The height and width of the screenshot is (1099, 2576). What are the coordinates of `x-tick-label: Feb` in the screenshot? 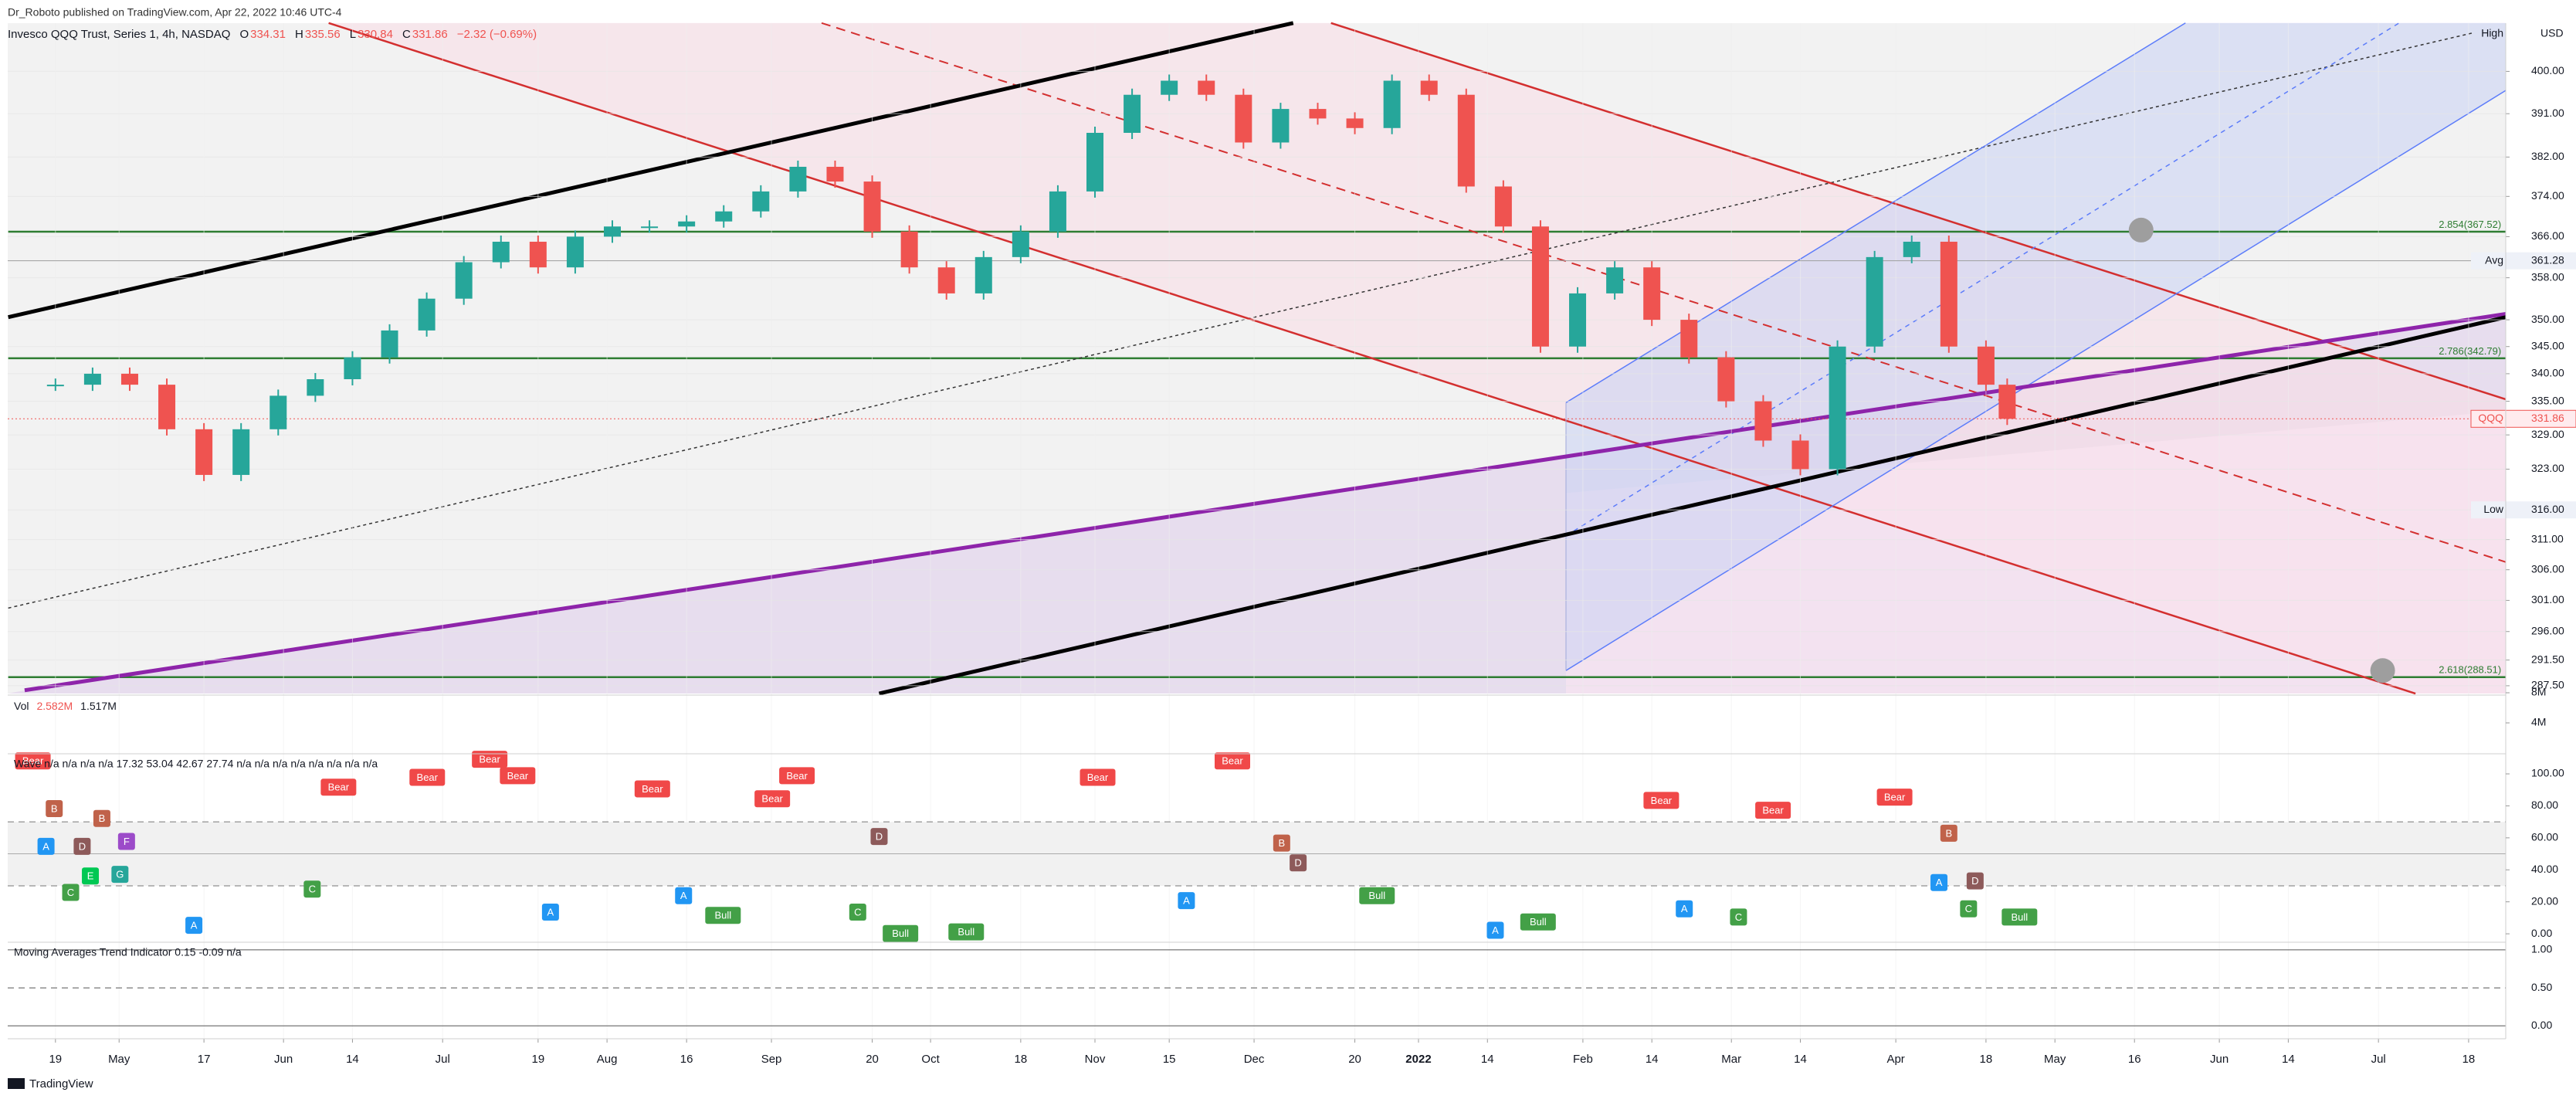 It's located at (1583, 1059).